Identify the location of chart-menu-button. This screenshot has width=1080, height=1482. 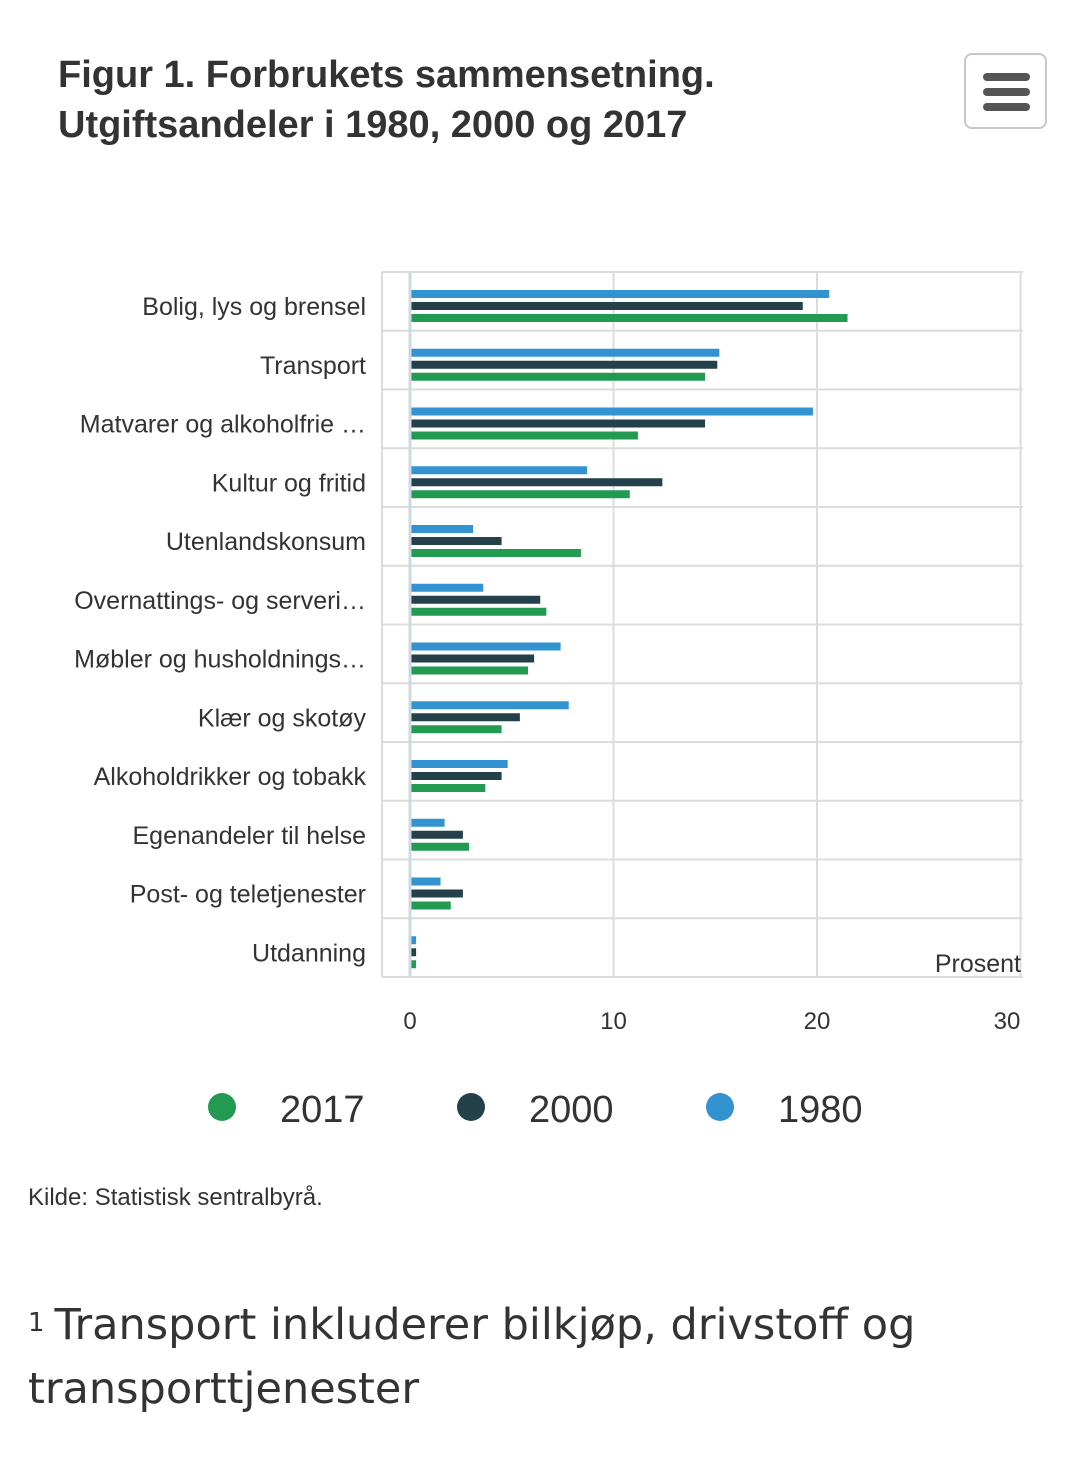
(1005, 91).